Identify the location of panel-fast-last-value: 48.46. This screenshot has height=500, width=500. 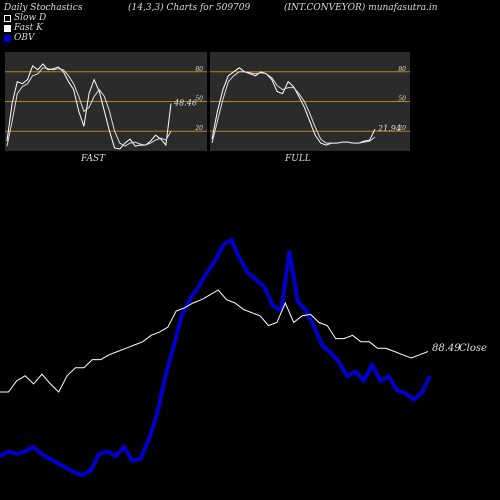
(185, 102).